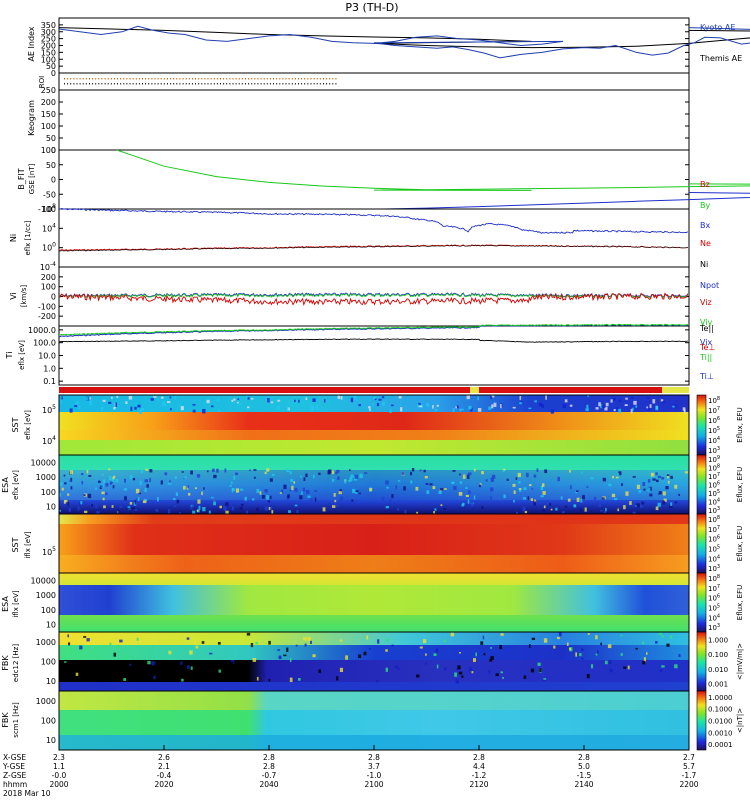 The width and height of the screenshot is (750, 800). I want to click on x-col-3-row-3: 2100, so click(373, 784).